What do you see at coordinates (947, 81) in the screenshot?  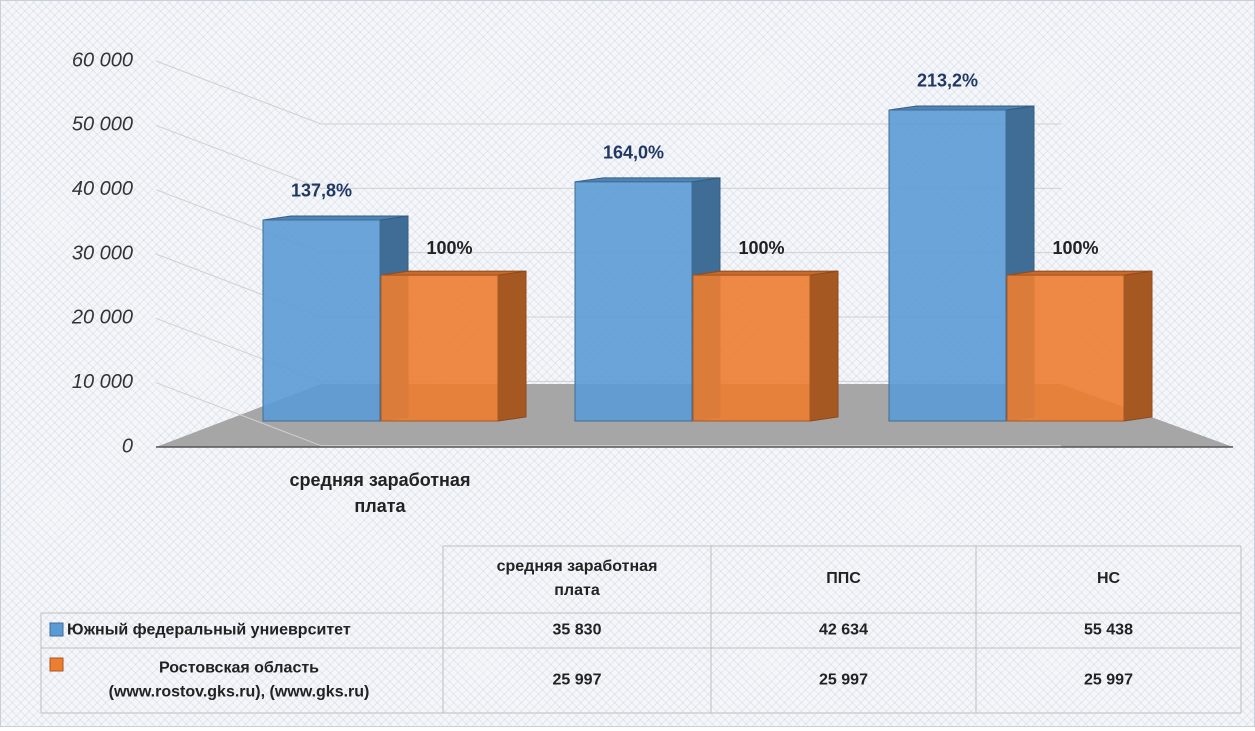 I see `data-annotation: 213,2%` at bounding box center [947, 81].